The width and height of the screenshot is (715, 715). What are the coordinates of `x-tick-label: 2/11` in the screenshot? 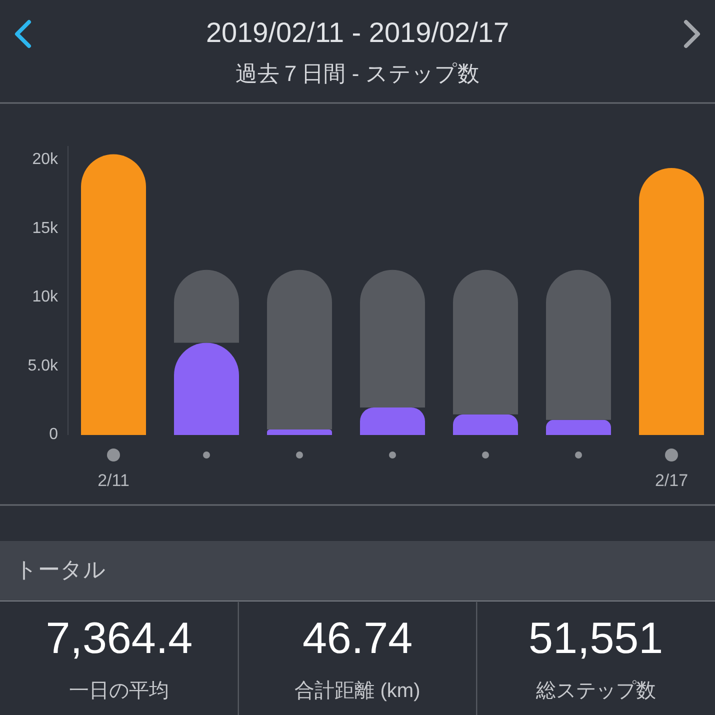 It's located at (114, 480).